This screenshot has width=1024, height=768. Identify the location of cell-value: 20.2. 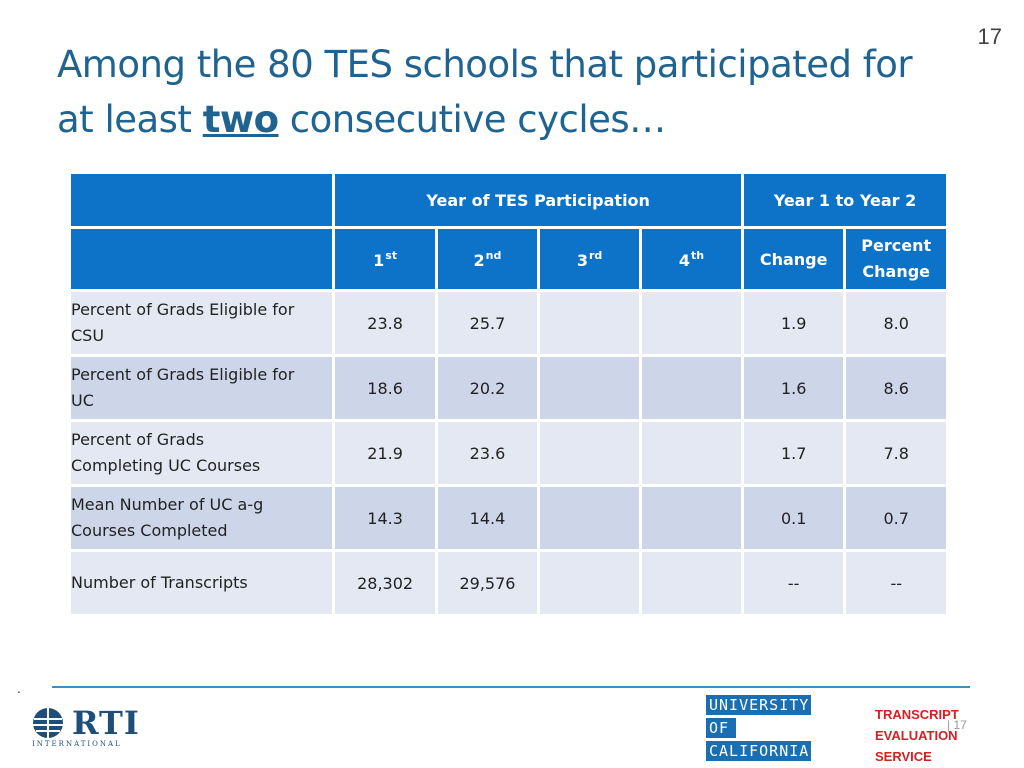
(487, 388).